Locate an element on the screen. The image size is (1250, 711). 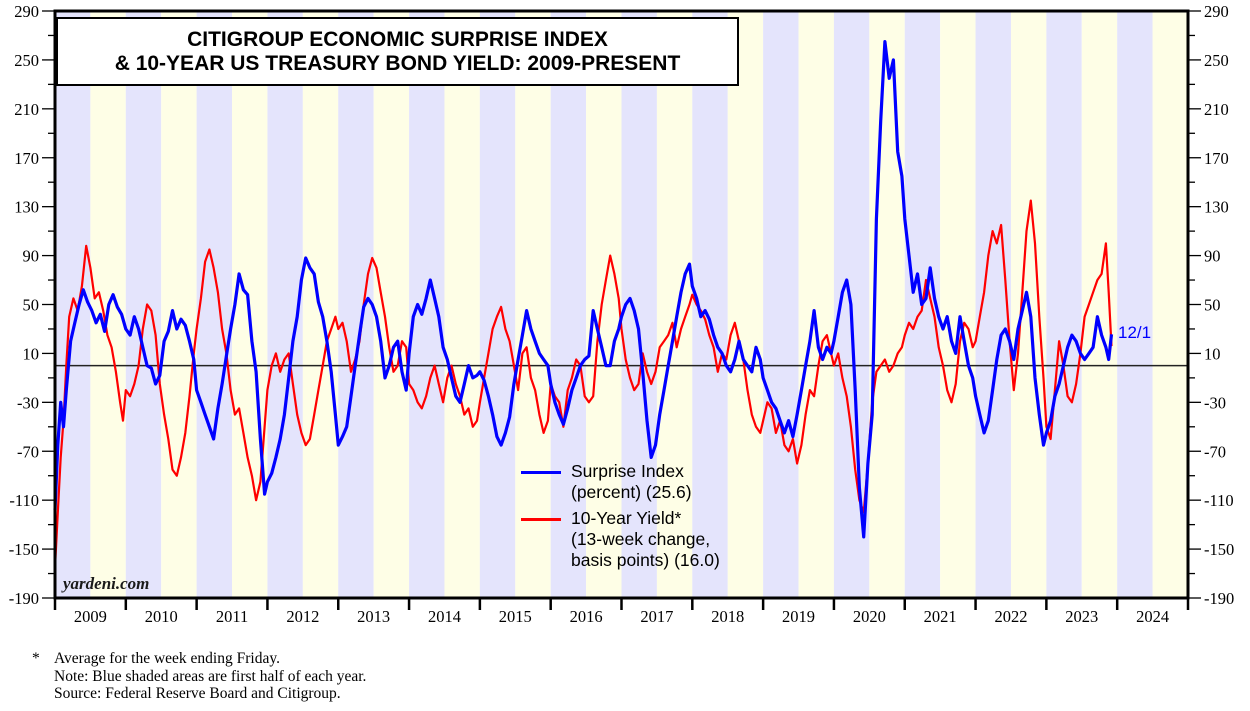
y-tick-label-left: 10 is located at coordinates (31, 353).